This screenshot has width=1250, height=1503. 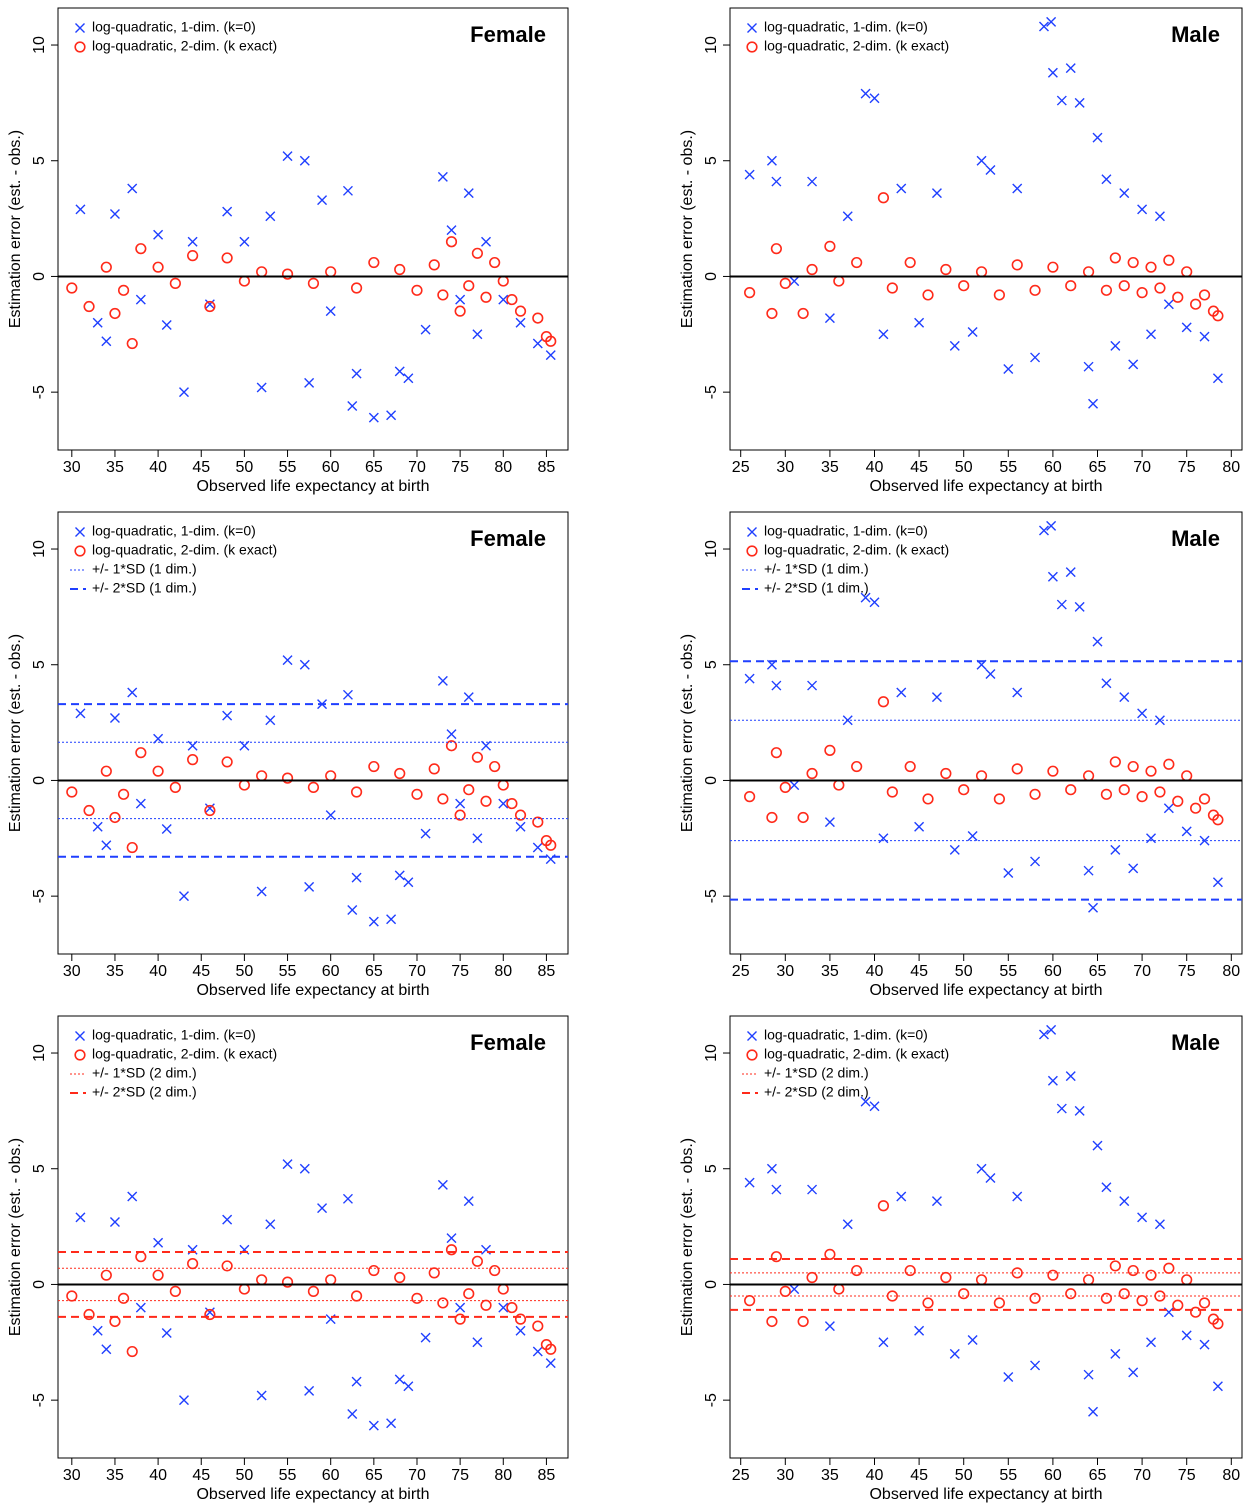 What do you see at coordinates (201, 971) in the screenshot?
I see `x-tick-label: 45` at bounding box center [201, 971].